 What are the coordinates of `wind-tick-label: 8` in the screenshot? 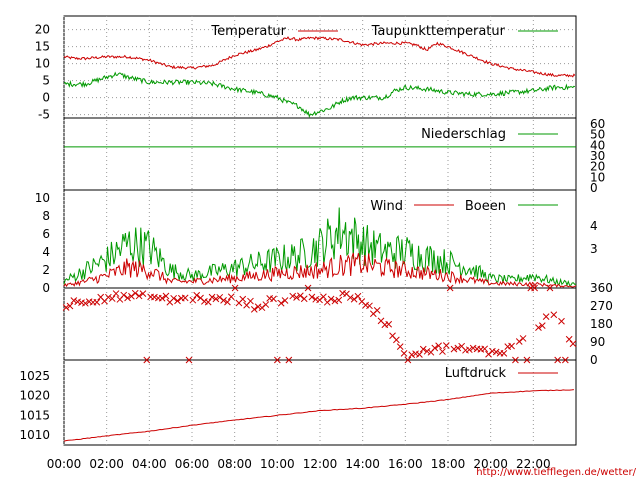 It's located at (46, 216).